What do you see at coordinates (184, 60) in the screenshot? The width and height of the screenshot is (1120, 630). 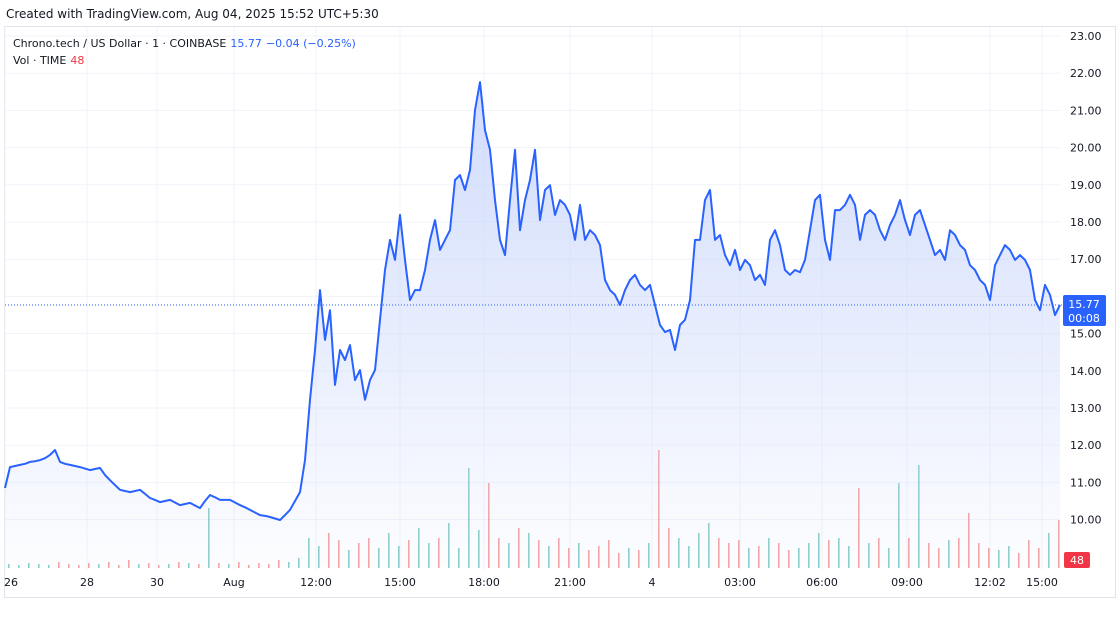 I see `volume-legend-row: Vol · TIME 48` at bounding box center [184, 60].